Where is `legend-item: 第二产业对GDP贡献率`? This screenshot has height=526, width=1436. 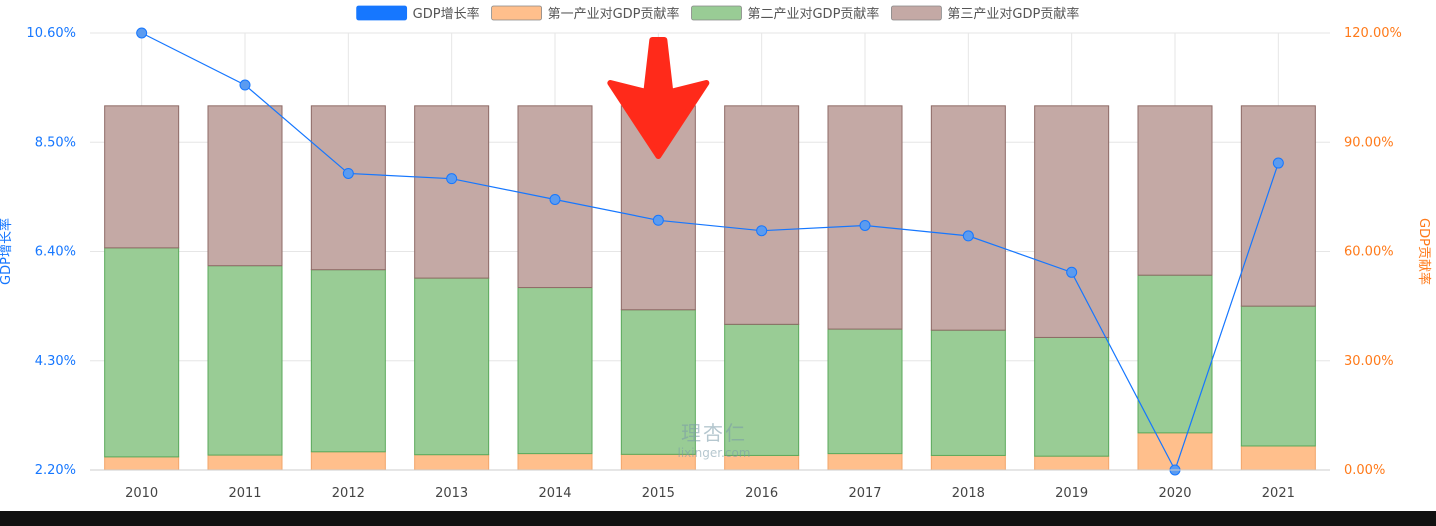 legend-item: 第二产业对GDP贡献率 is located at coordinates (785, 13).